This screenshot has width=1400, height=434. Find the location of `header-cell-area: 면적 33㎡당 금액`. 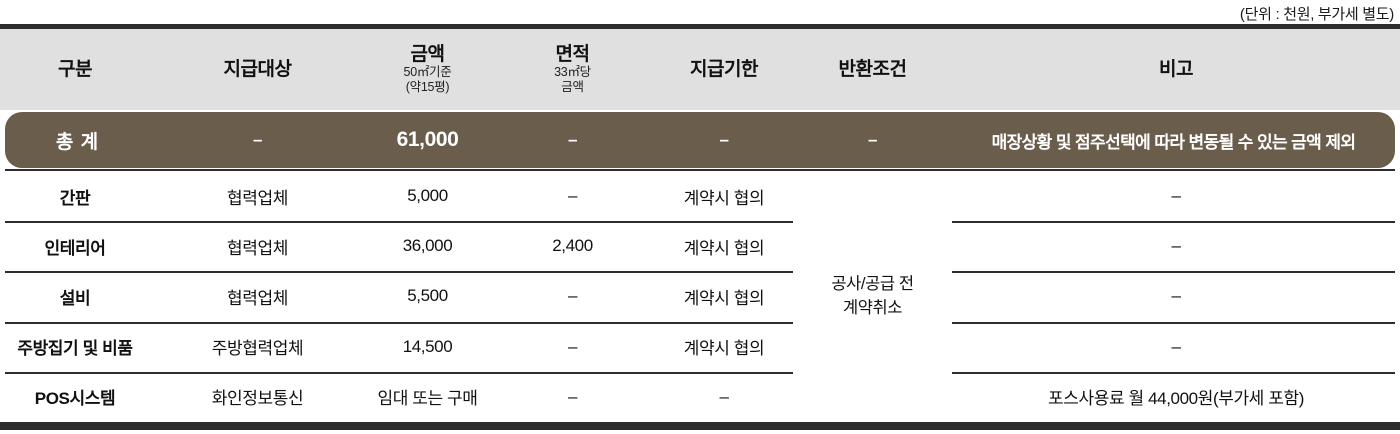

header-cell-area: 면적 33㎡당 금액 is located at coordinates (572, 69).